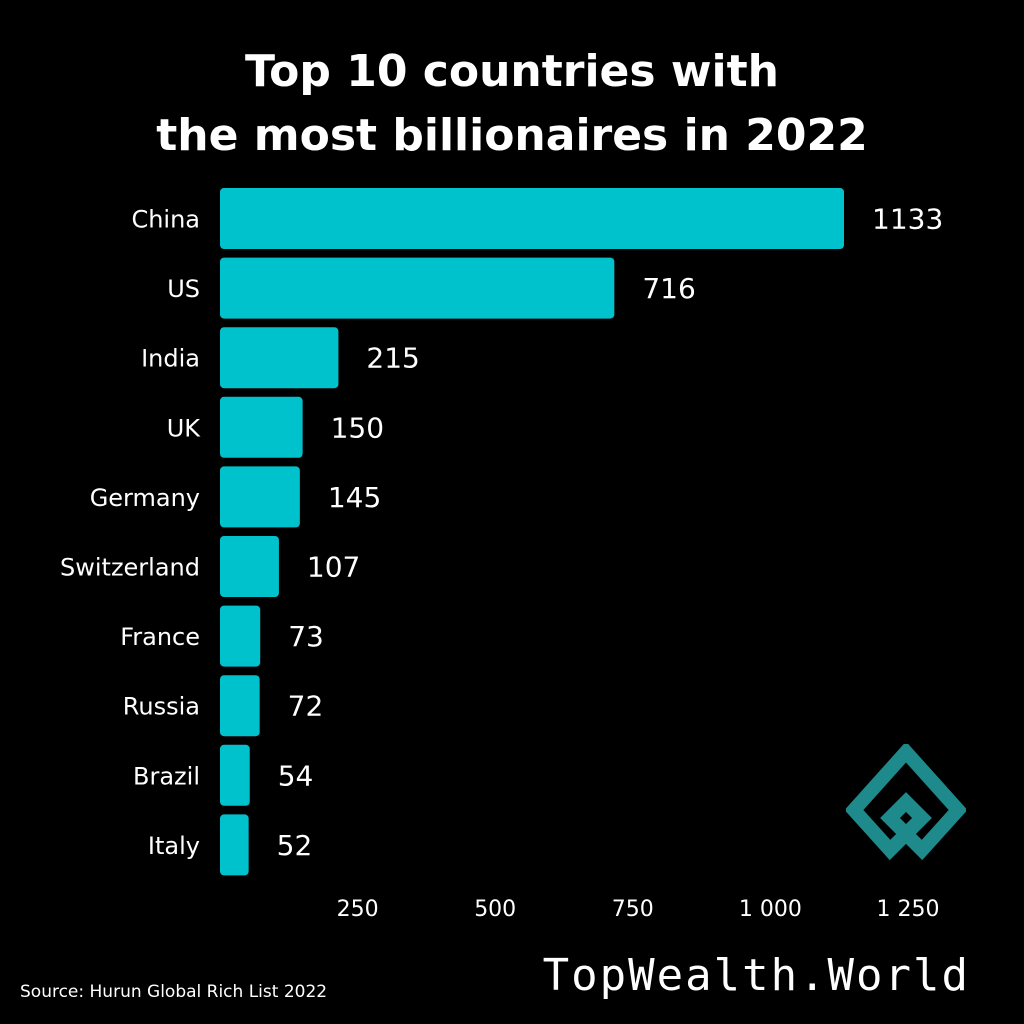 The height and width of the screenshot is (1024, 1024). I want to click on bar-brazil, so click(235, 775).